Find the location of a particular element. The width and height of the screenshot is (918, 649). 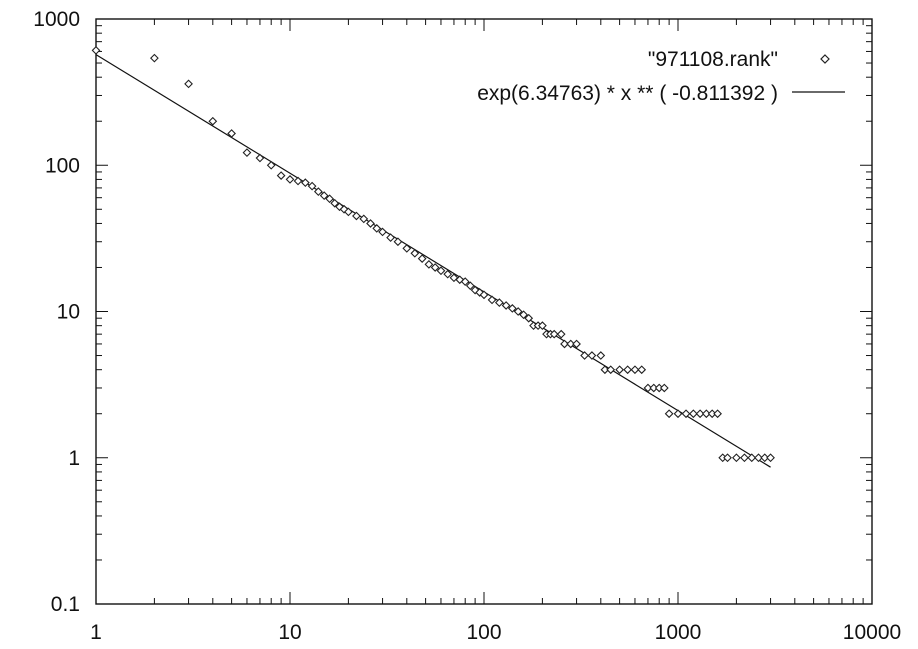

x-tick-label: 10000 is located at coordinates (872, 632).